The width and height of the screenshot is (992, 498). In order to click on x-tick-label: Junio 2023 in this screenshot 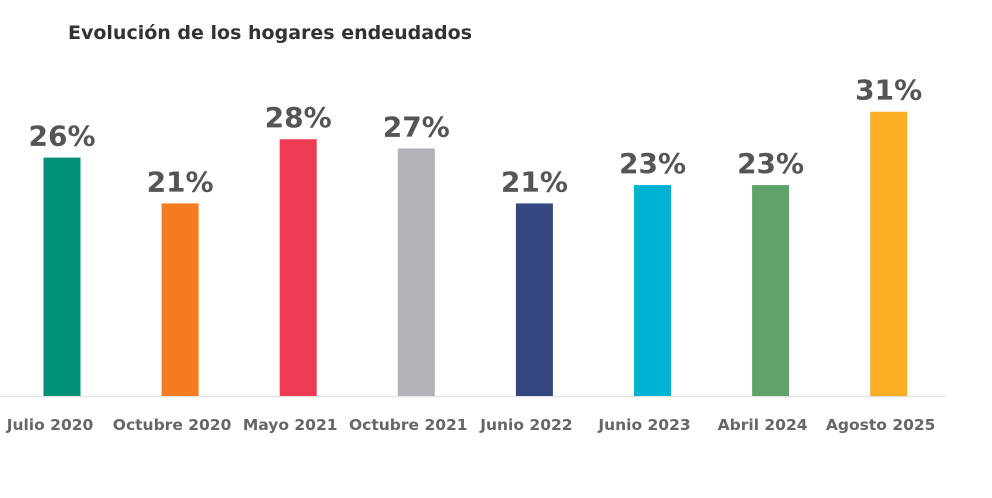, I will do `click(643, 425)`.